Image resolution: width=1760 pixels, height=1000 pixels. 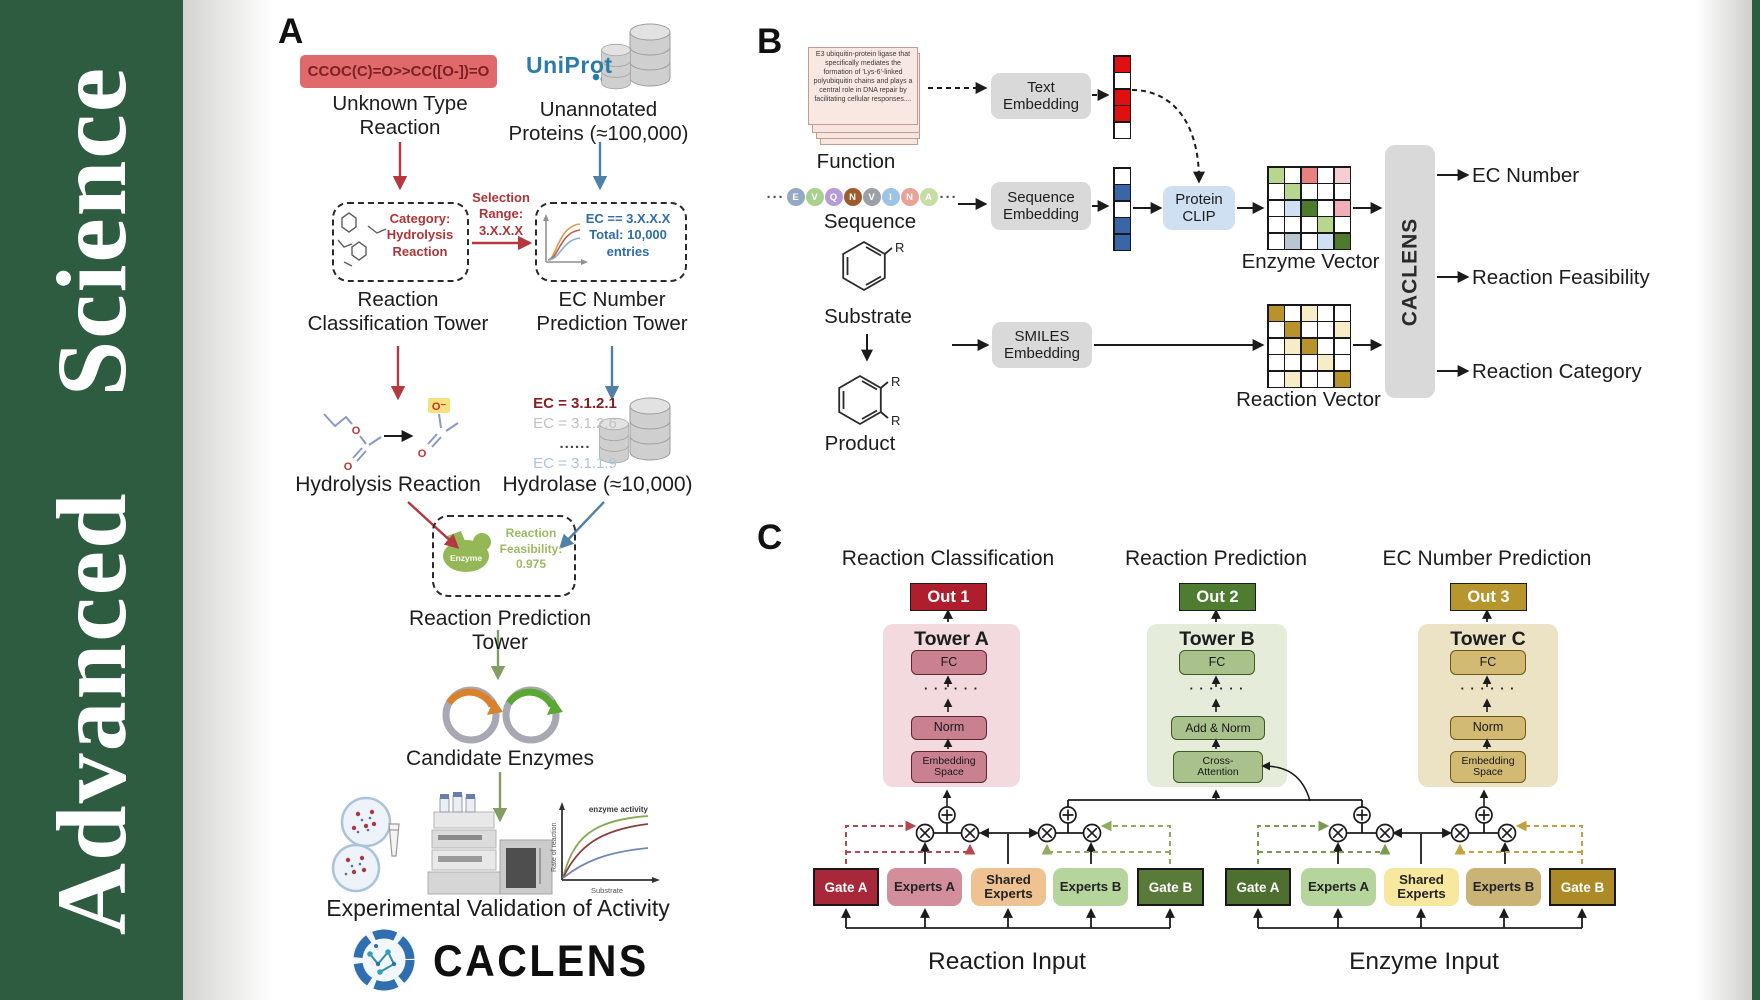 I want to click on out-1-box: Out 1, so click(x=948, y=597).